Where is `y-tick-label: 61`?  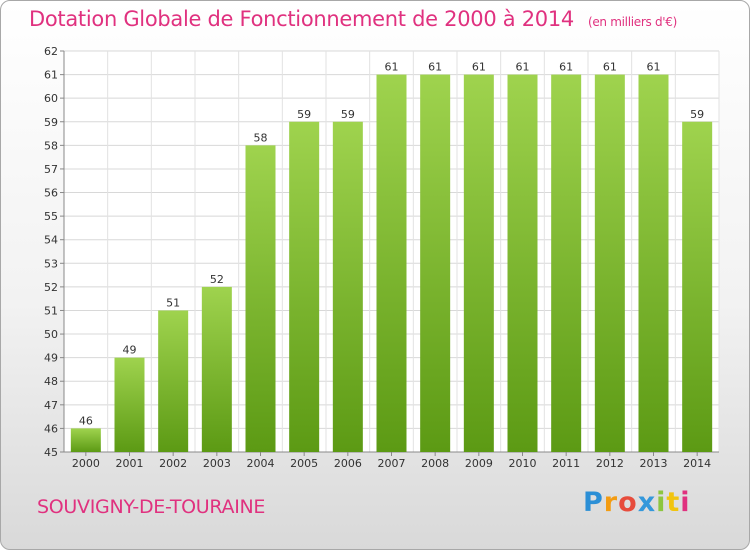
y-tick-label: 61 is located at coordinates (51, 75).